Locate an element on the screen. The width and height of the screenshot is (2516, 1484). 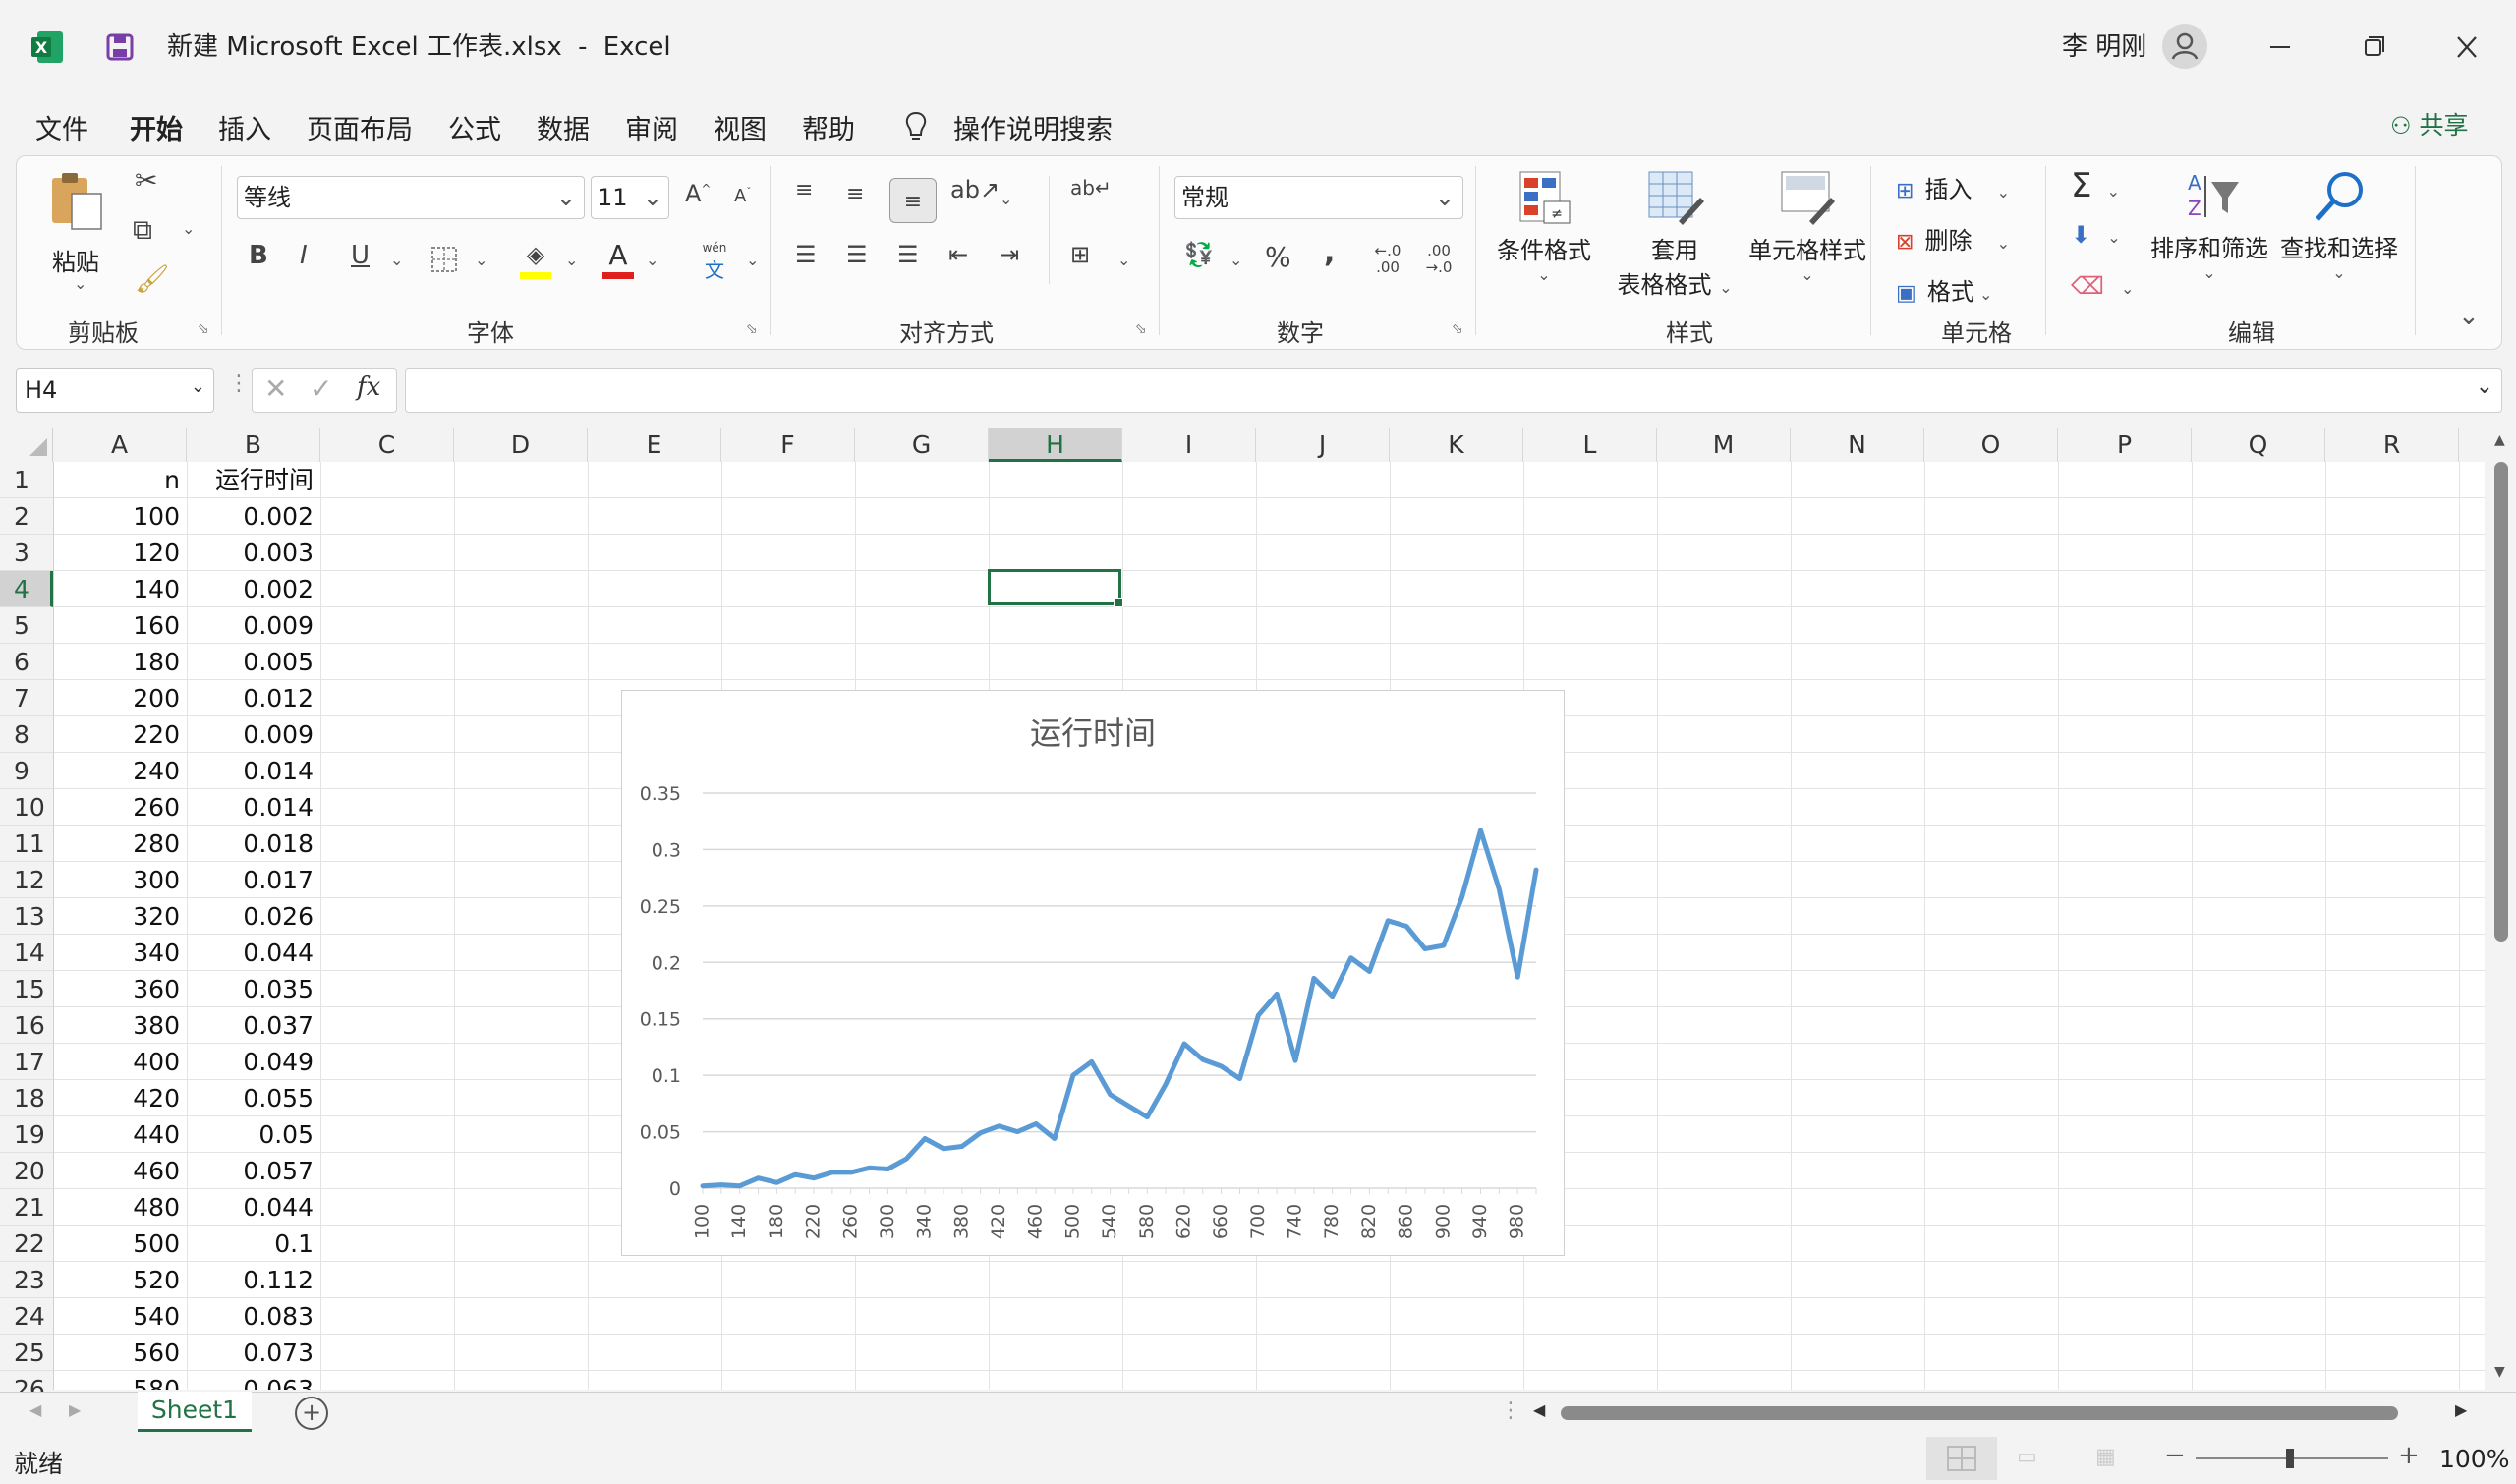
align-bottom-icon: ≡ is located at coordinates (913, 200).